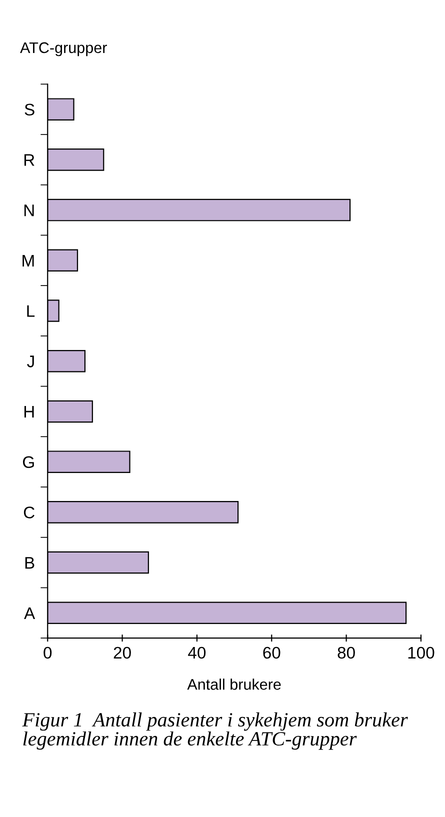  Describe the element at coordinates (30, 613) in the screenshot. I see `y-tick-label: A` at that location.